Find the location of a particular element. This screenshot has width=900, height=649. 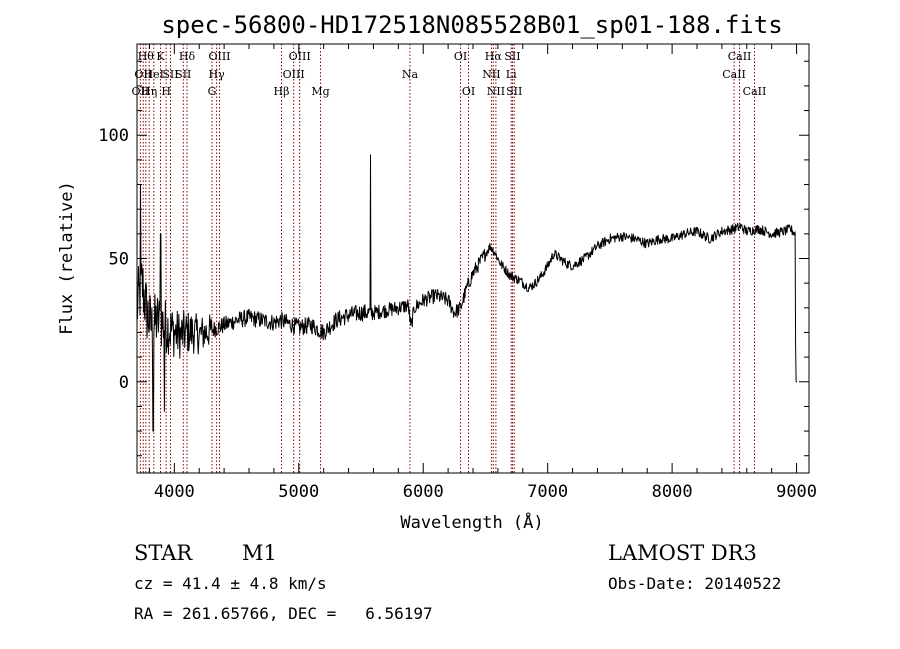

emission-label-11: Hγ is located at coordinates (217, 74).